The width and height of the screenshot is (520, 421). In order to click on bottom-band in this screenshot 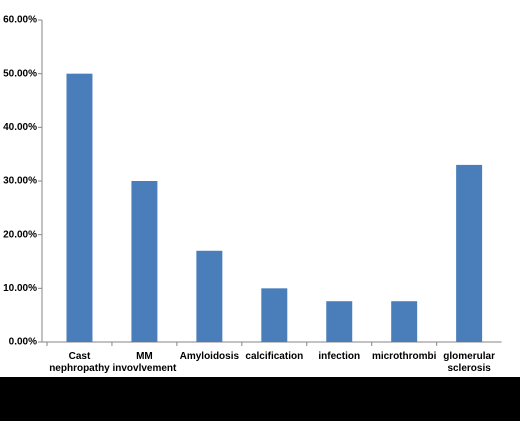, I will do `click(260, 399)`.